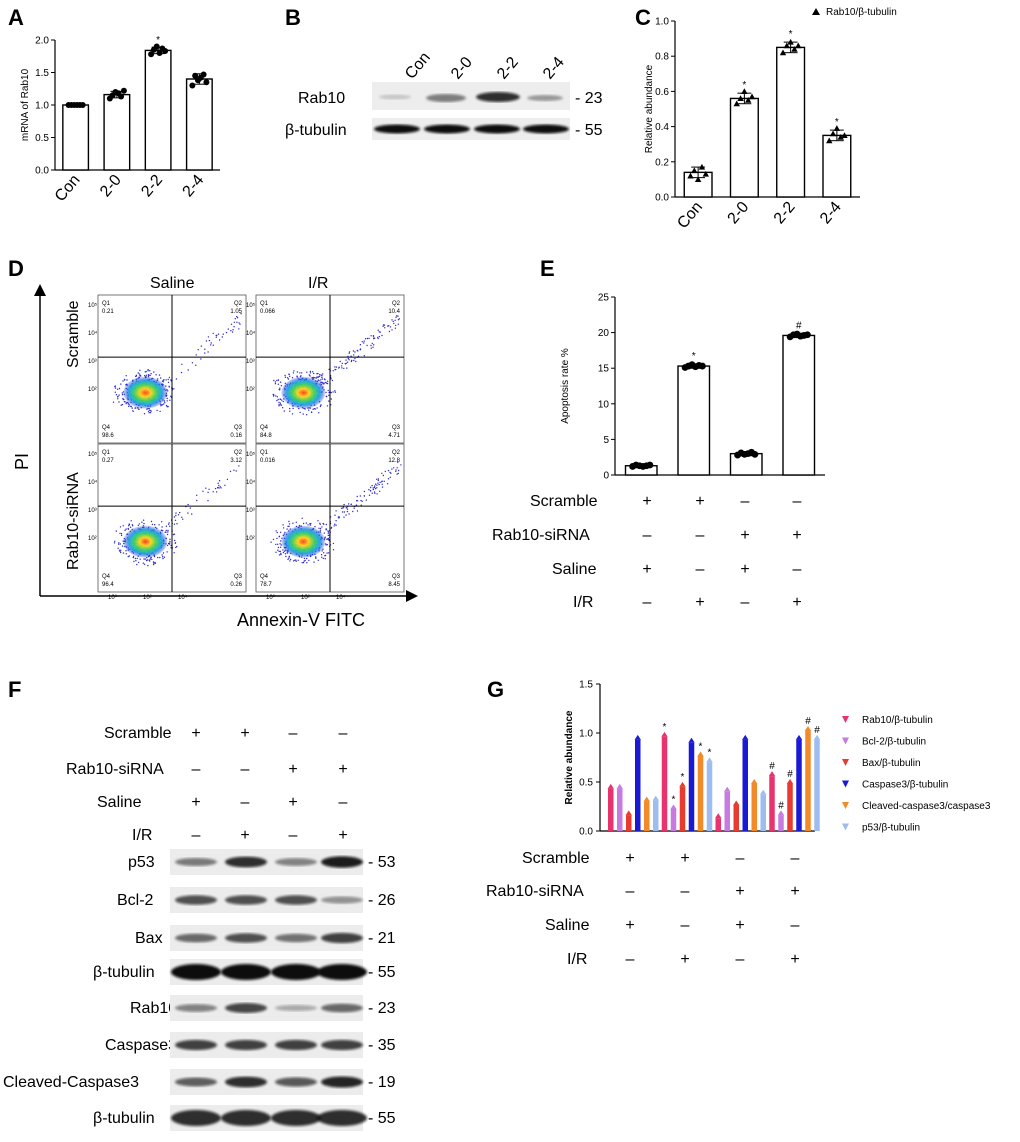 This screenshot has height=1142, width=1020. Describe the element at coordinates (93, 305) in the screenshot. I see `flow-y-tick: 10⁵` at that location.